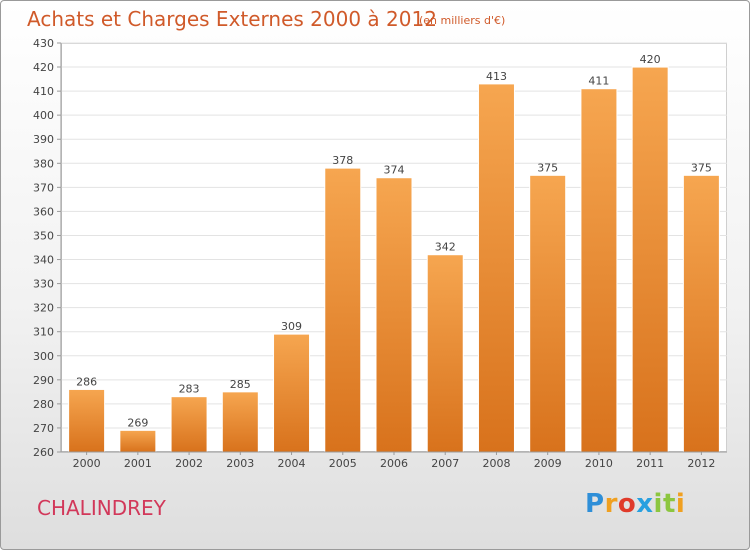 This screenshot has height=550, width=750. What do you see at coordinates (240, 384) in the screenshot?
I see `data-label: 285` at bounding box center [240, 384].